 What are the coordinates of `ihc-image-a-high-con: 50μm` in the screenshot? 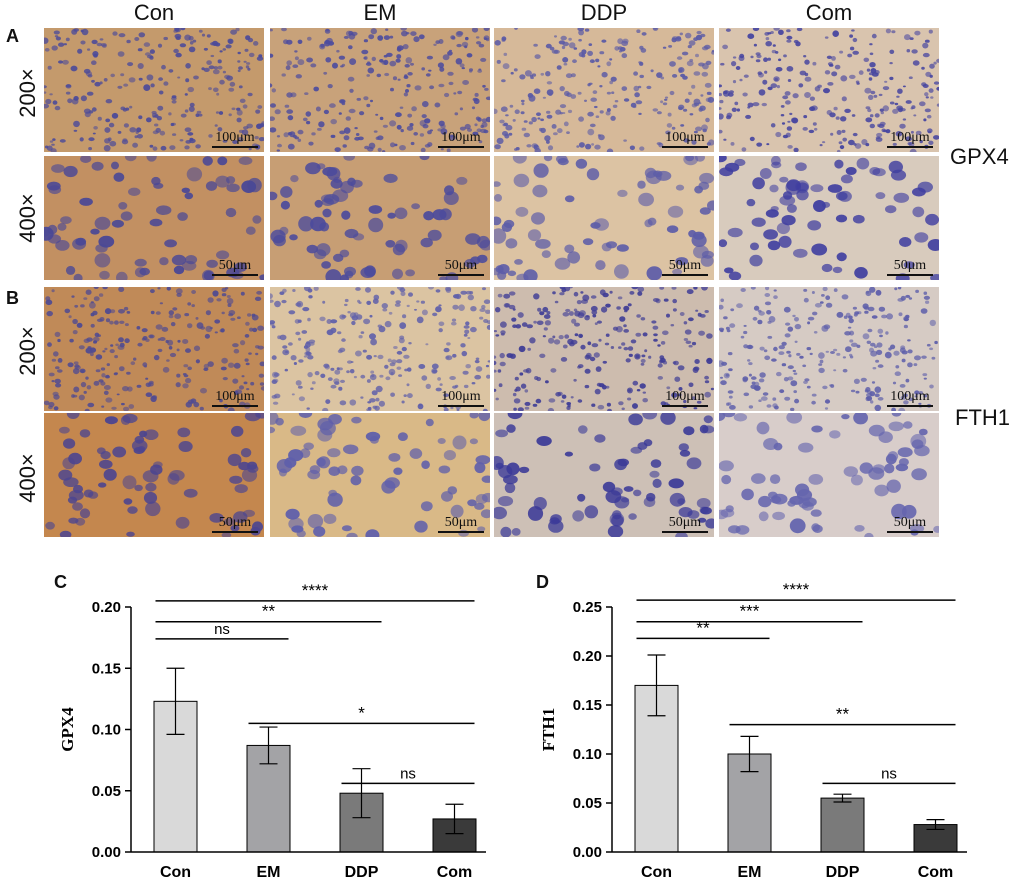 It's located at (154, 218).